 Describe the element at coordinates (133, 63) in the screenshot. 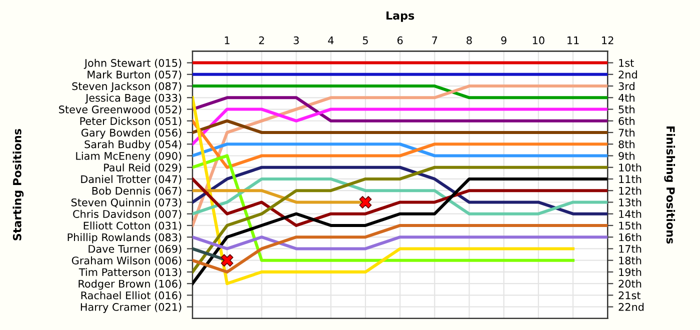

I see `category-label: John Stewart (015)` at that location.